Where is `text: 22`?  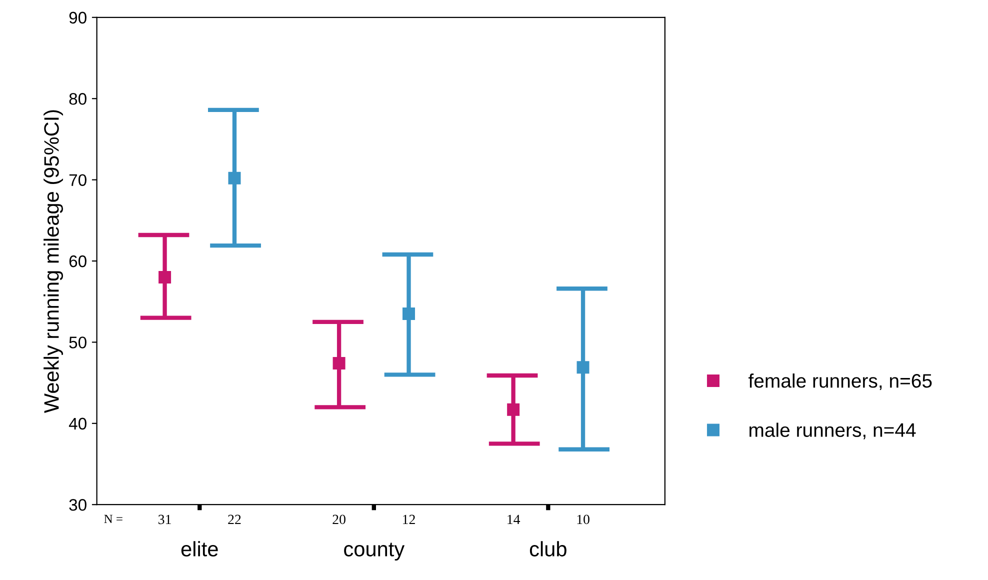
text: 22 is located at coordinates (234, 519).